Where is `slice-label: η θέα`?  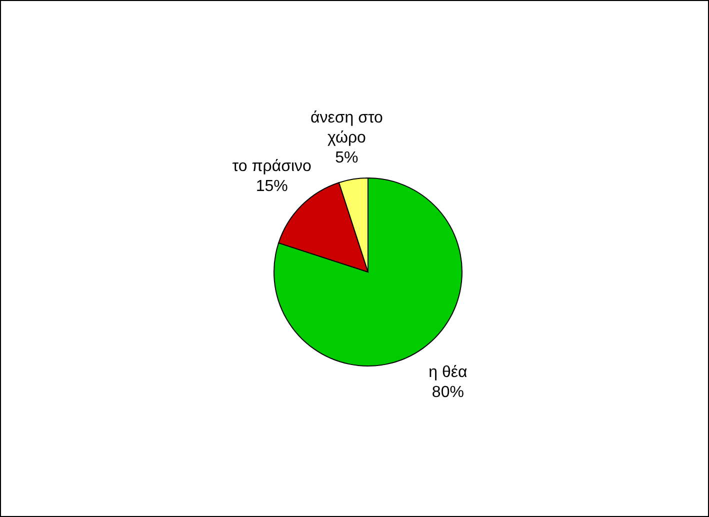
slice-label: η θέα is located at coordinates (448, 373).